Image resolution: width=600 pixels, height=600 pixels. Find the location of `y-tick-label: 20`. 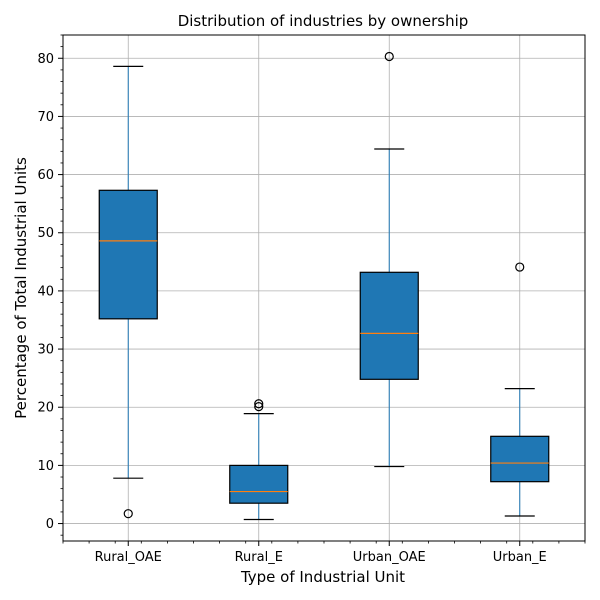

y-tick-label: 20 is located at coordinates (45, 408).